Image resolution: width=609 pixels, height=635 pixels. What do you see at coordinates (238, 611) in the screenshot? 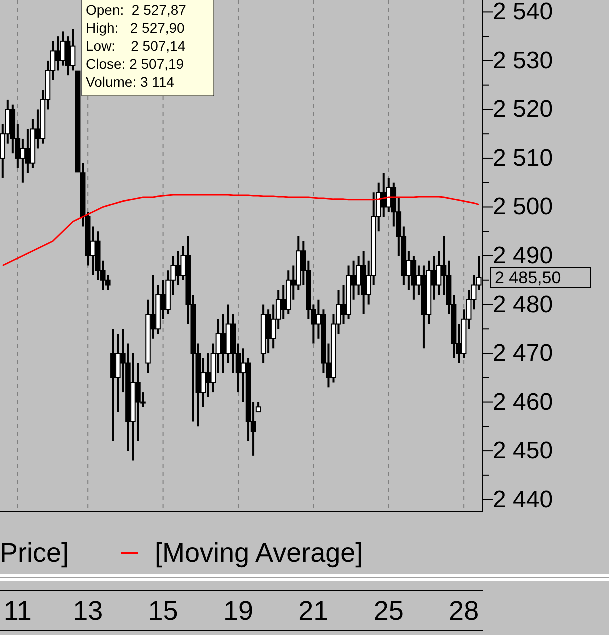
I see `x-tick-label: 19` at bounding box center [238, 611].